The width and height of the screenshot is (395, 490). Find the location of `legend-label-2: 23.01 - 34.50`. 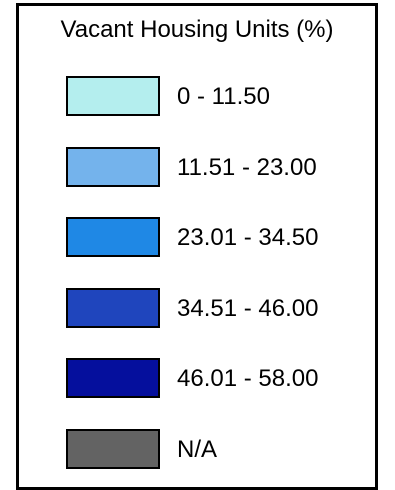

legend-label-2: 23.01 - 34.50 is located at coordinates (248, 237).